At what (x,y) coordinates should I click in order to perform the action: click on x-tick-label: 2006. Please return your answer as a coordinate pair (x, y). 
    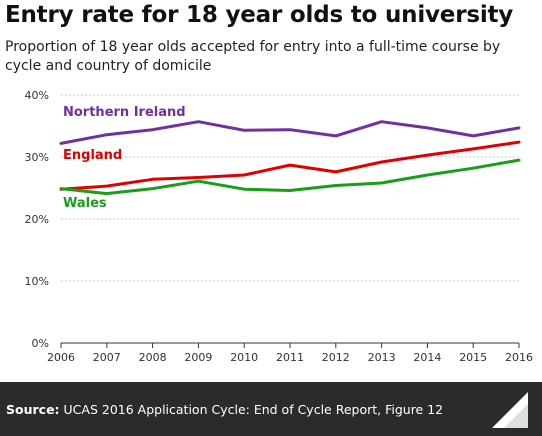
    Looking at the image, I should click on (61, 357).